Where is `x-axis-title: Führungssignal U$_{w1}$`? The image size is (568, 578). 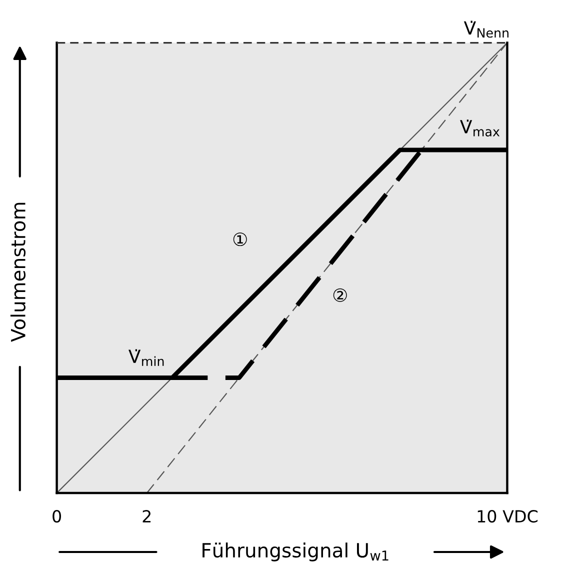
x-axis-title: Führungssignal U$_{w1}$ is located at coordinates (295, 552).